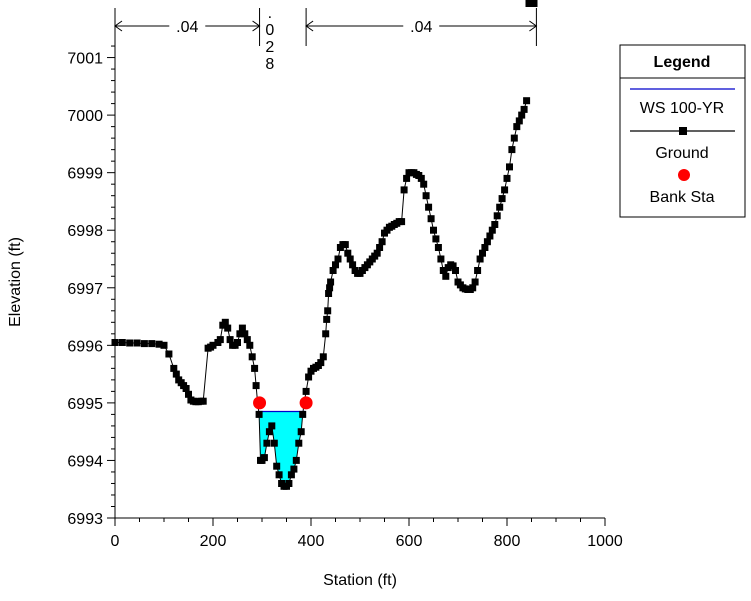 The image size is (751, 601). I want to click on y-tick-label: 6995, so click(85, 404).